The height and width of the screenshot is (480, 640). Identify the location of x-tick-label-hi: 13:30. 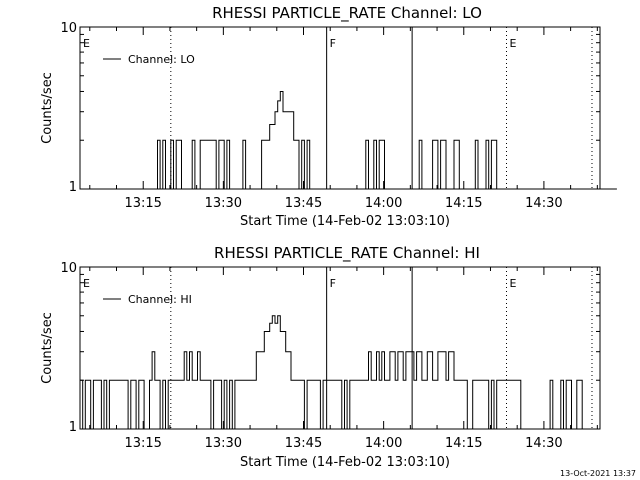
(223, 443).